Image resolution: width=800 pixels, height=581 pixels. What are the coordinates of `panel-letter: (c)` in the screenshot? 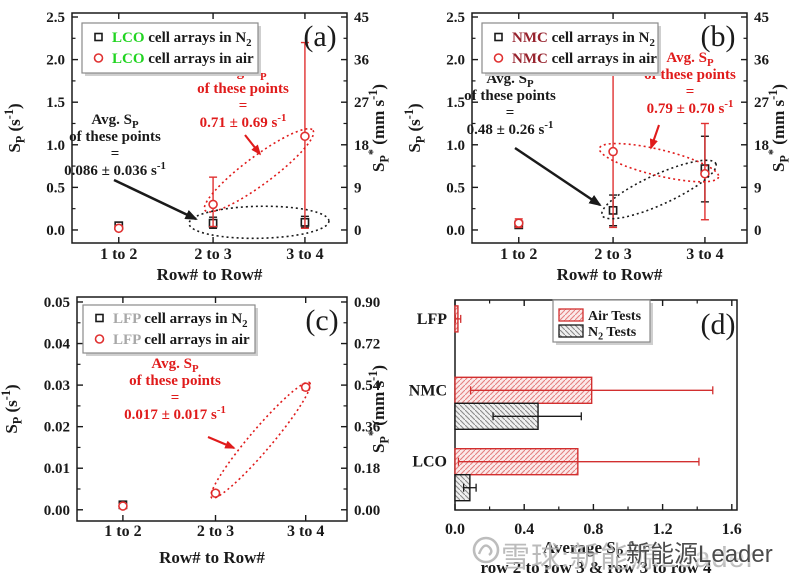 It's located at (321, 320).